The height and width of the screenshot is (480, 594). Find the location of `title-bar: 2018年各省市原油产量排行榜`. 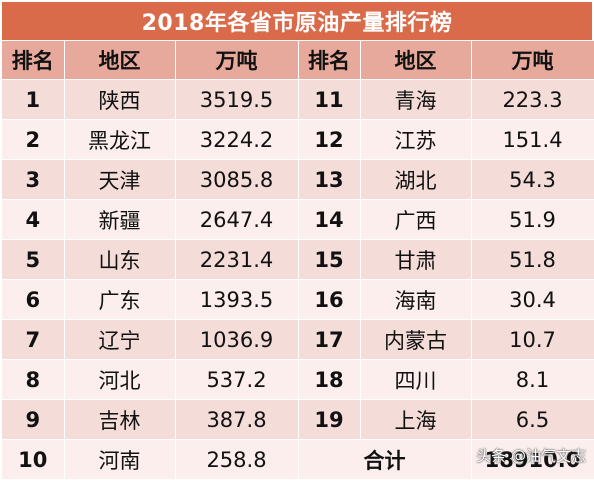

title-bar: 2018年各省市原油产量排行榜 is located at coordinates (297, 21).